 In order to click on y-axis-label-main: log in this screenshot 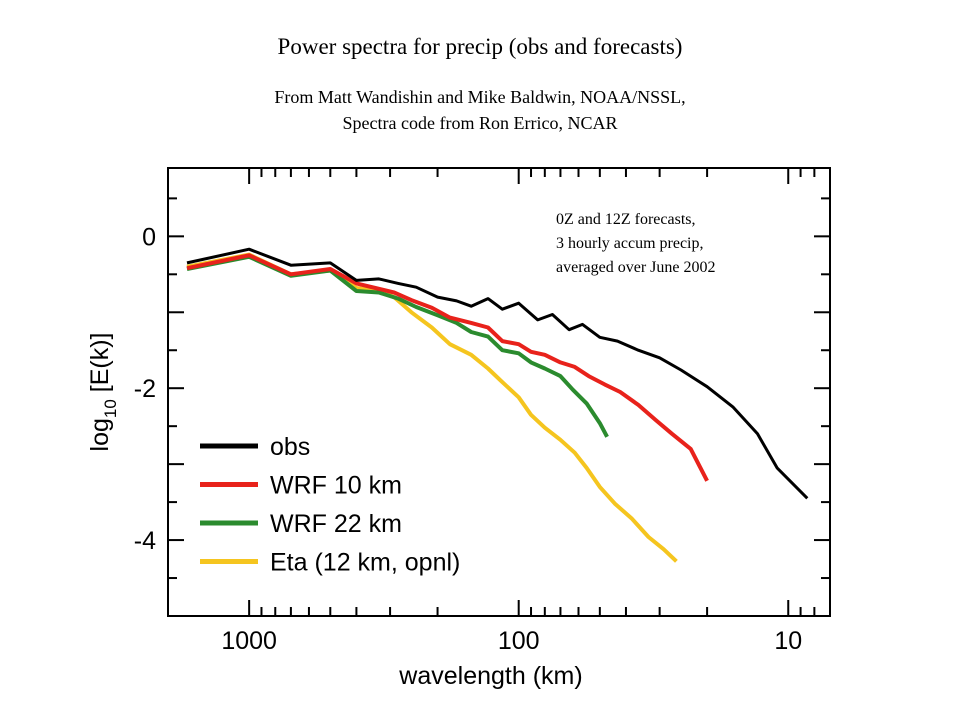, I will do `click(100, 434)`.